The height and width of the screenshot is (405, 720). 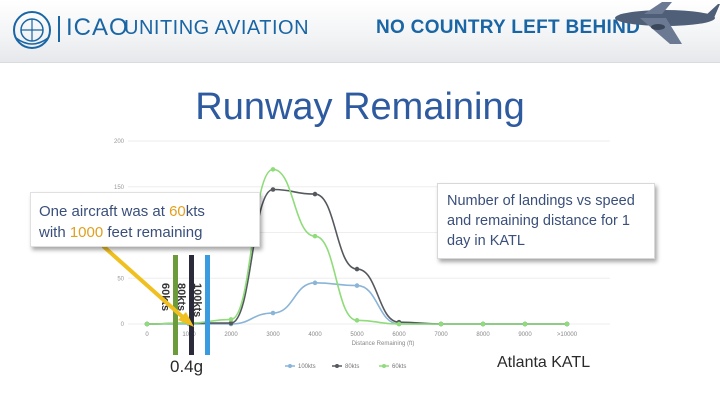 I want to click on legend-label: 80kts, so click(x=352, y=367).